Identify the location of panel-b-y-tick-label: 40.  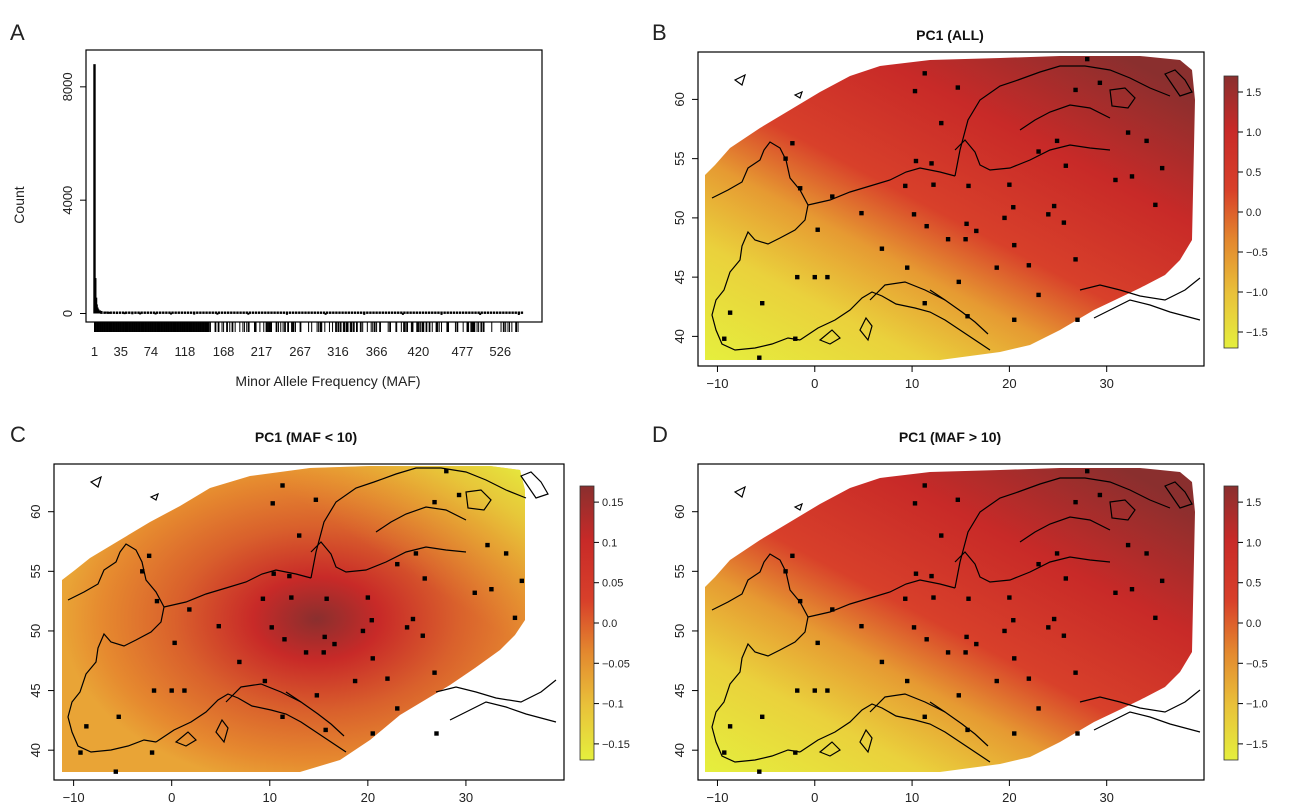
(679, 336).